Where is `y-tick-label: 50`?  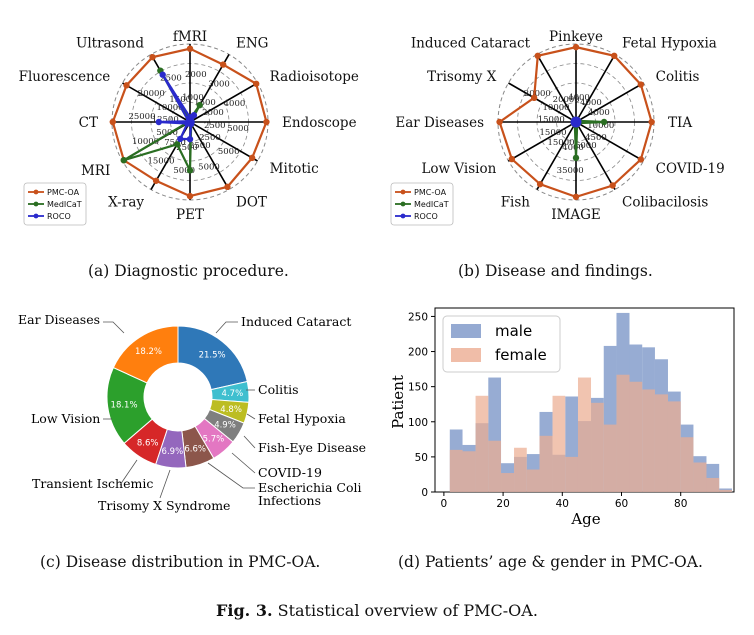 y-tick-label: 50 is located at coordinates (421, 458).